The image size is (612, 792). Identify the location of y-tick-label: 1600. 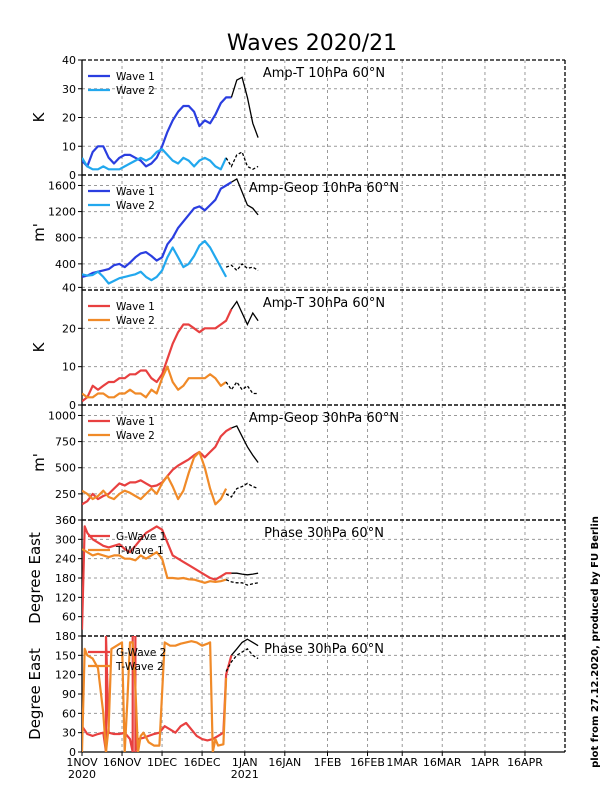
(62, 185).